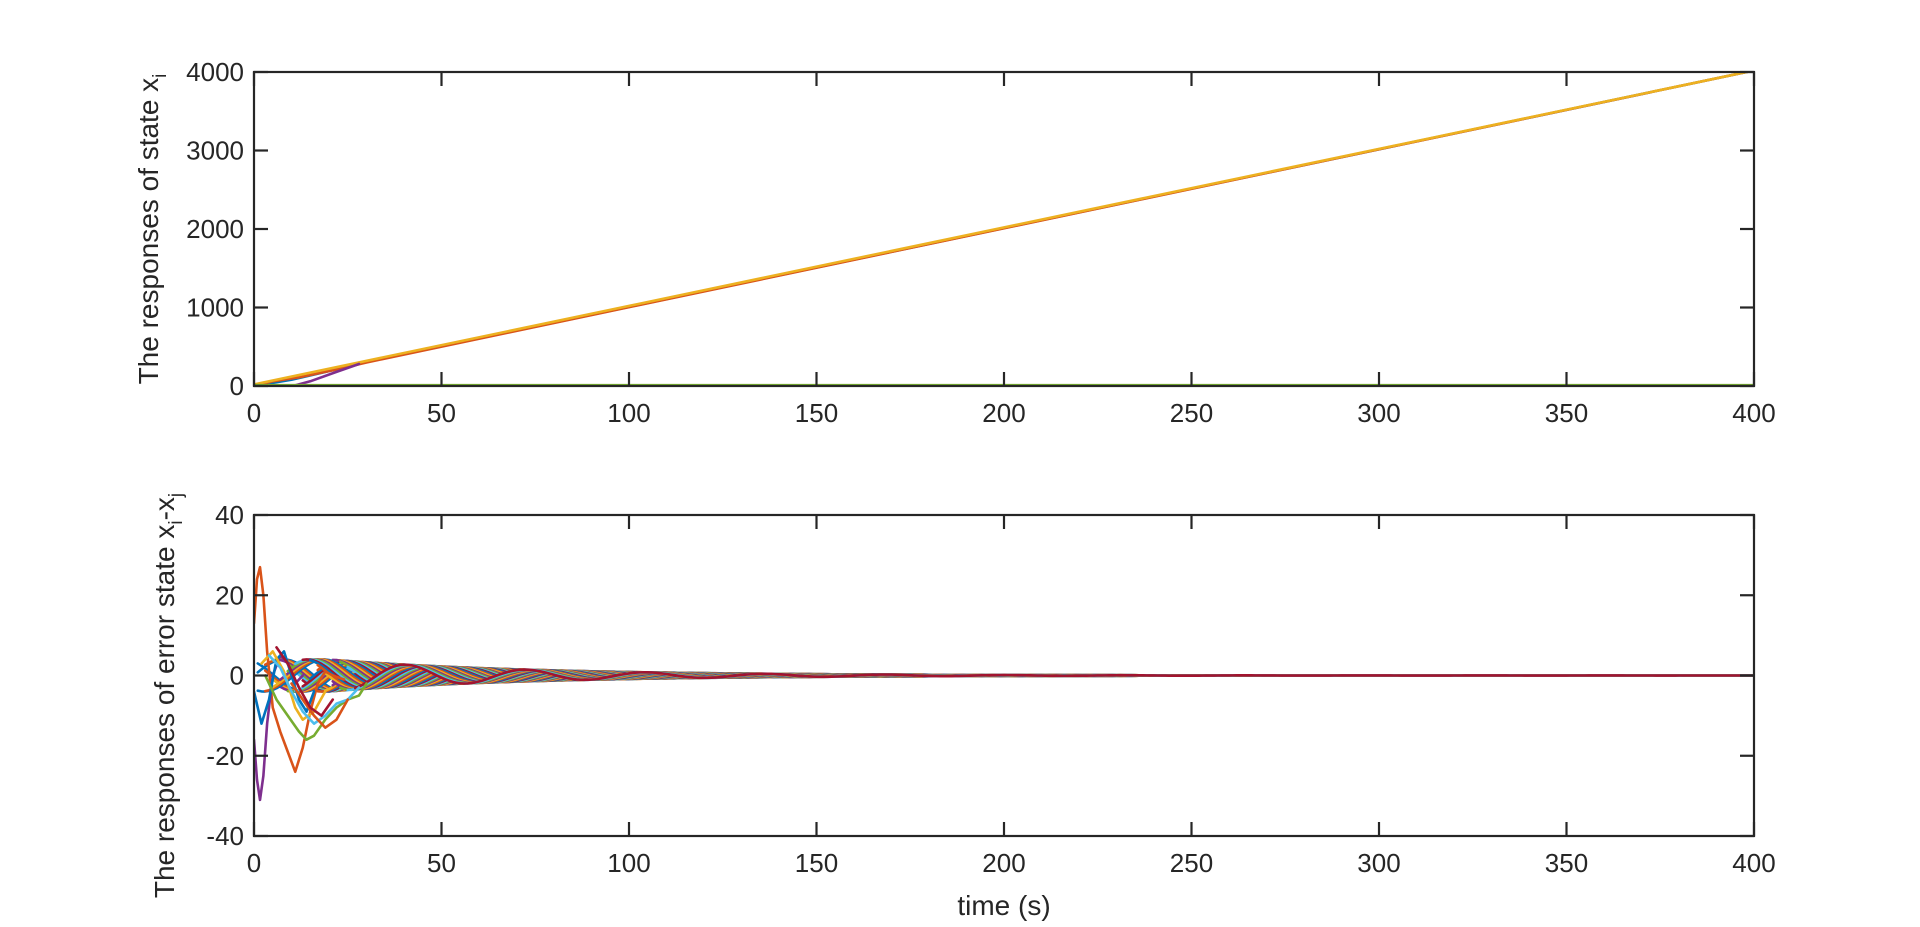 The height and width of the screenshot is (927, 1920). I want to click on state-y-axis-label: The responses of state xi, so click(152, 229).